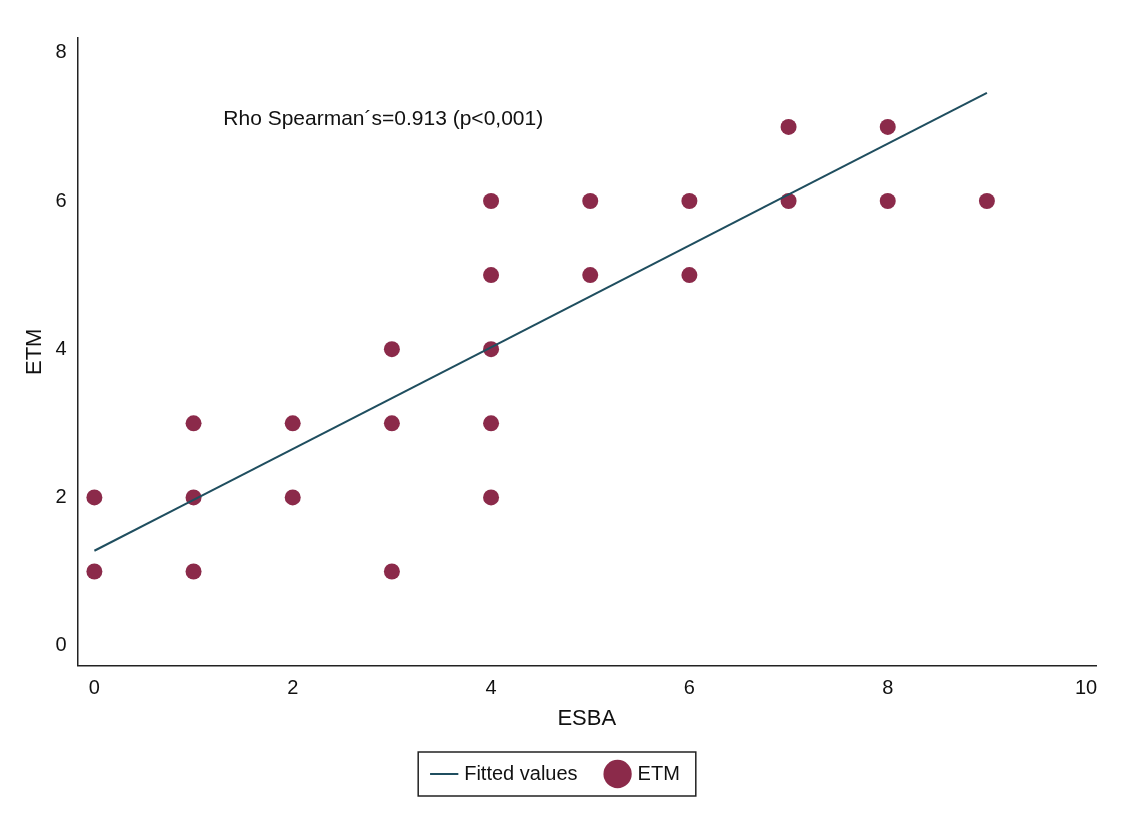  I want to click on legend-label: ETM, so click(658, 772).